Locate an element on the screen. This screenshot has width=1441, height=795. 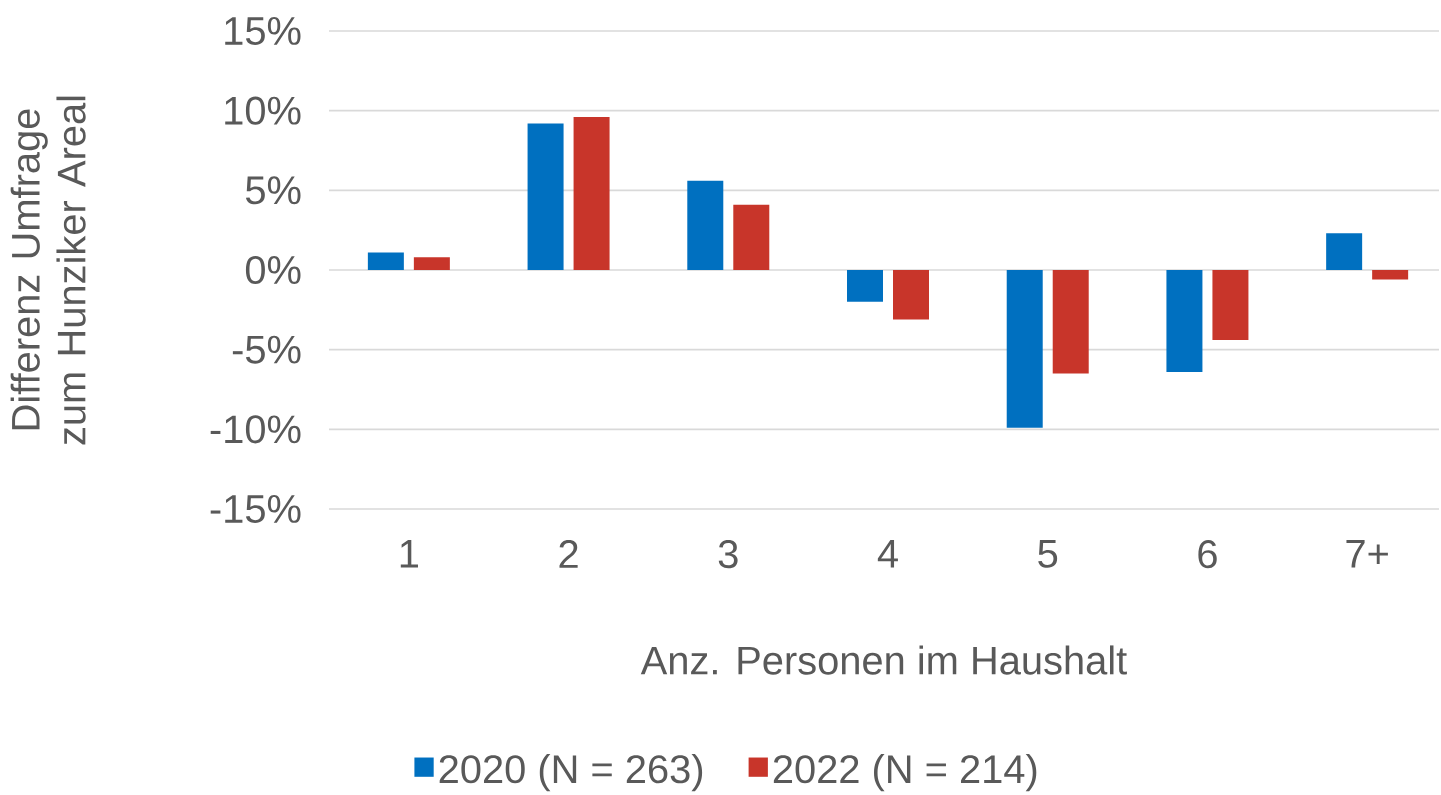
y-tick-label: -15% is located at coordinates (255, 509).